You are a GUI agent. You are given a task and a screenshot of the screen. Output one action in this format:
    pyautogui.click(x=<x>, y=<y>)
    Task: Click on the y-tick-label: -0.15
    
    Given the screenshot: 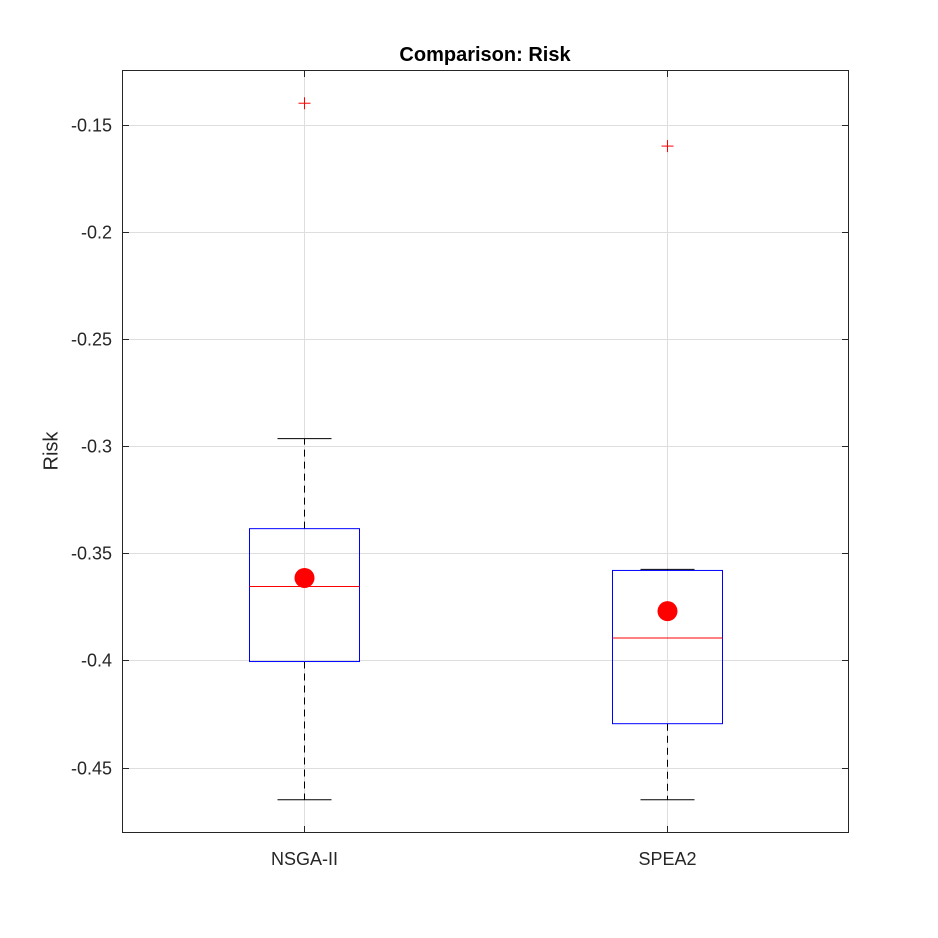 What is the action you would take?
    pyautogui.click(x=91, y=126)
    